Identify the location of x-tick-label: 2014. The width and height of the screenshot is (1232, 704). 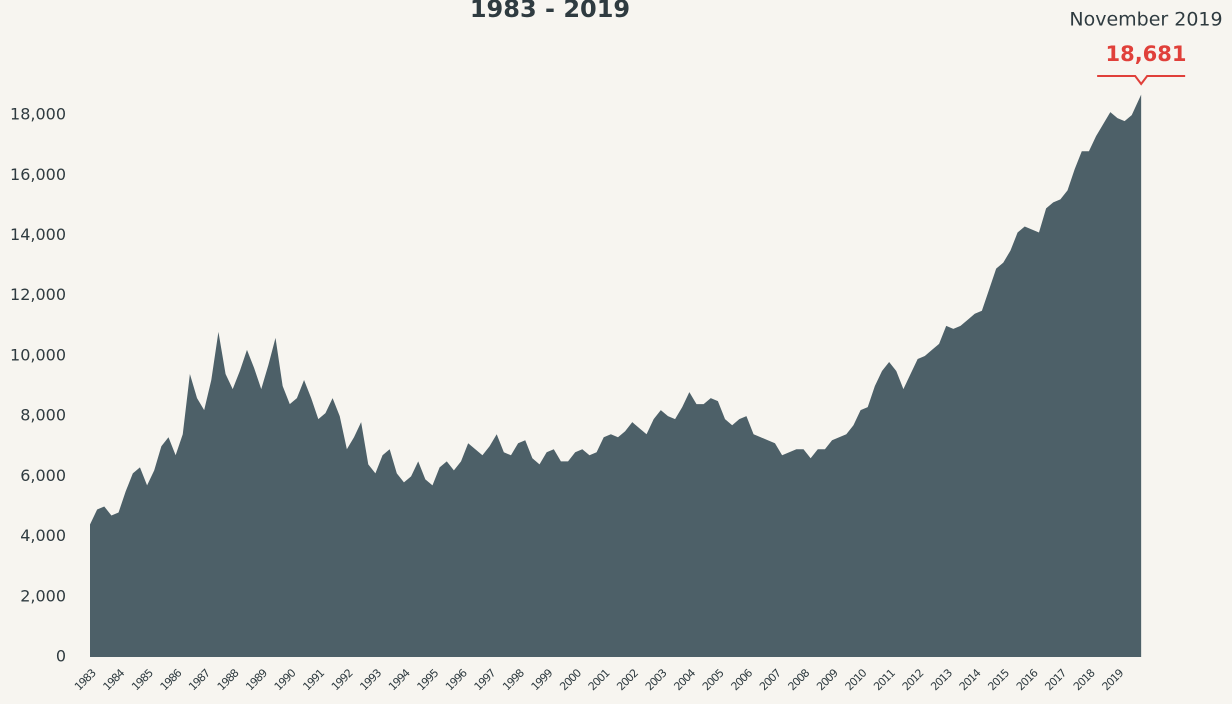
(970, 679).